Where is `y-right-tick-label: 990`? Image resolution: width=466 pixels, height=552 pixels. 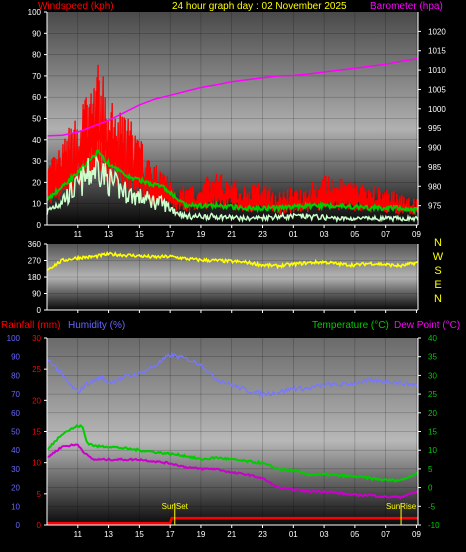 y-right-tick-label: 990 is located at coordinates (435, 148).